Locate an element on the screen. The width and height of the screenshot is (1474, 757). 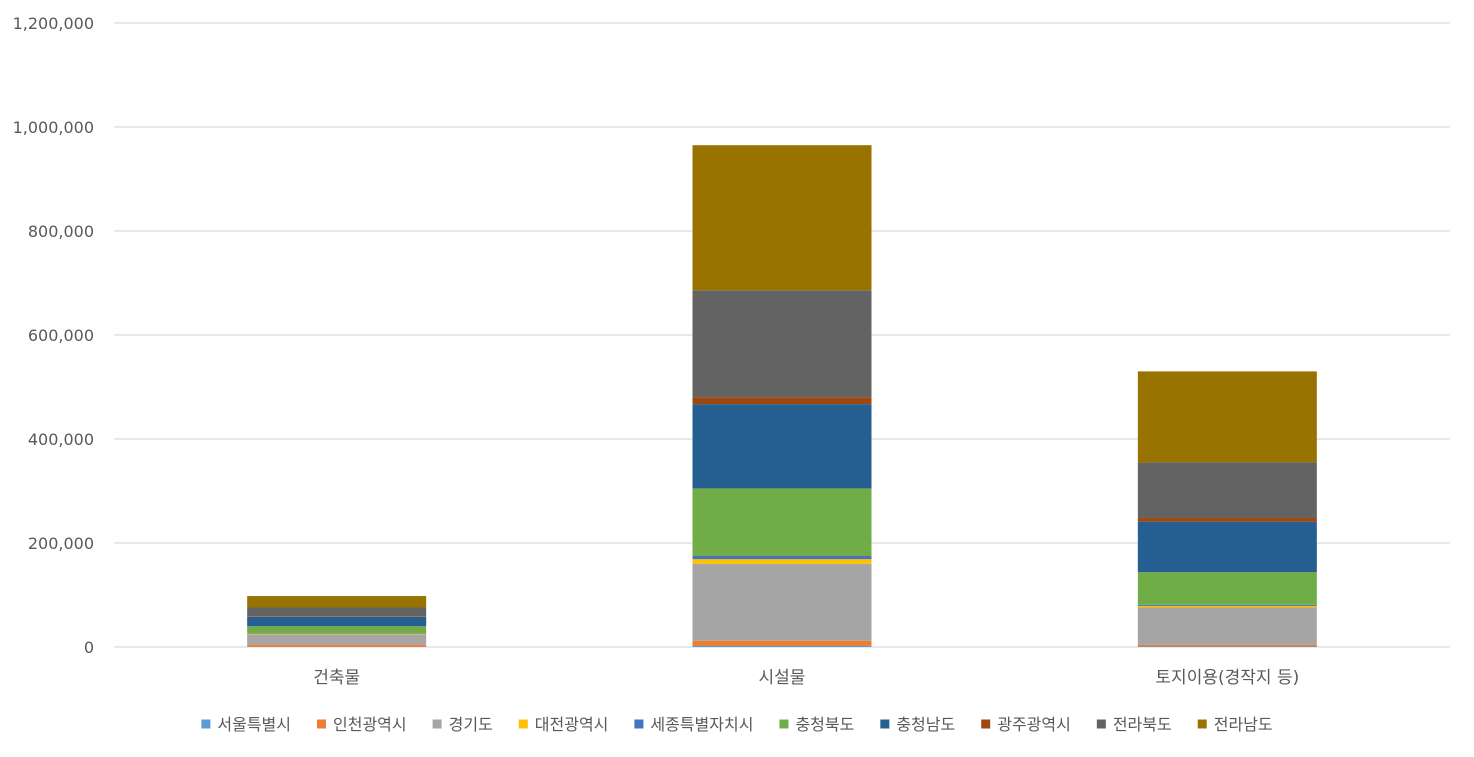
legend-item: 인천광역시 is located at coordinates (362, 724).